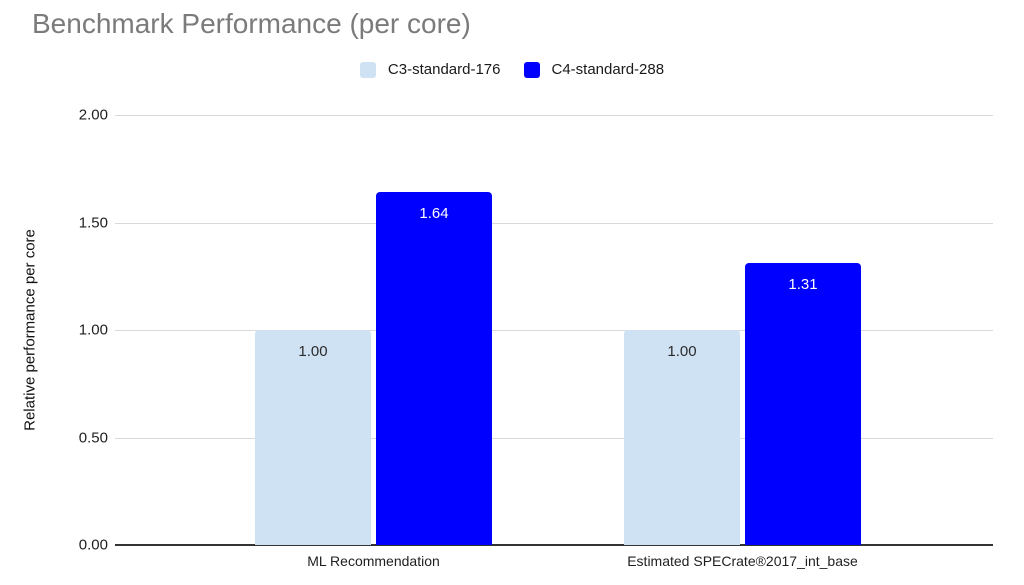 Image resolution: width=1024 pixels, height=585 pixels. What do you see at coordinates (554, 330) in the screenshot?
I see `gridline-1.00` at bounding box center [554, 330].